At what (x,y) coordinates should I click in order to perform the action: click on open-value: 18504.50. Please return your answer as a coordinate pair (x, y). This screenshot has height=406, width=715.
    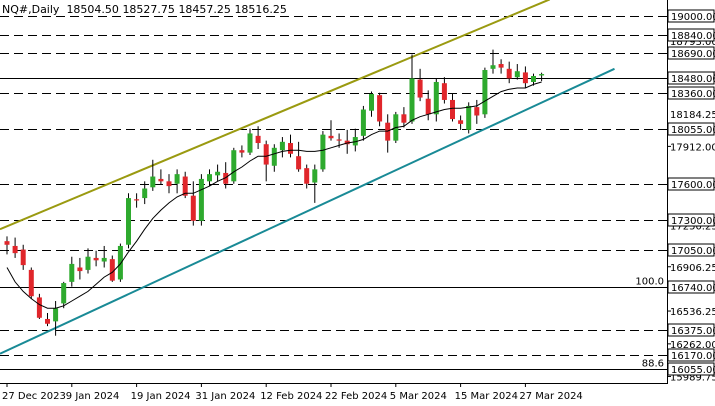
    Looking at the image, I should click on (92, 9).